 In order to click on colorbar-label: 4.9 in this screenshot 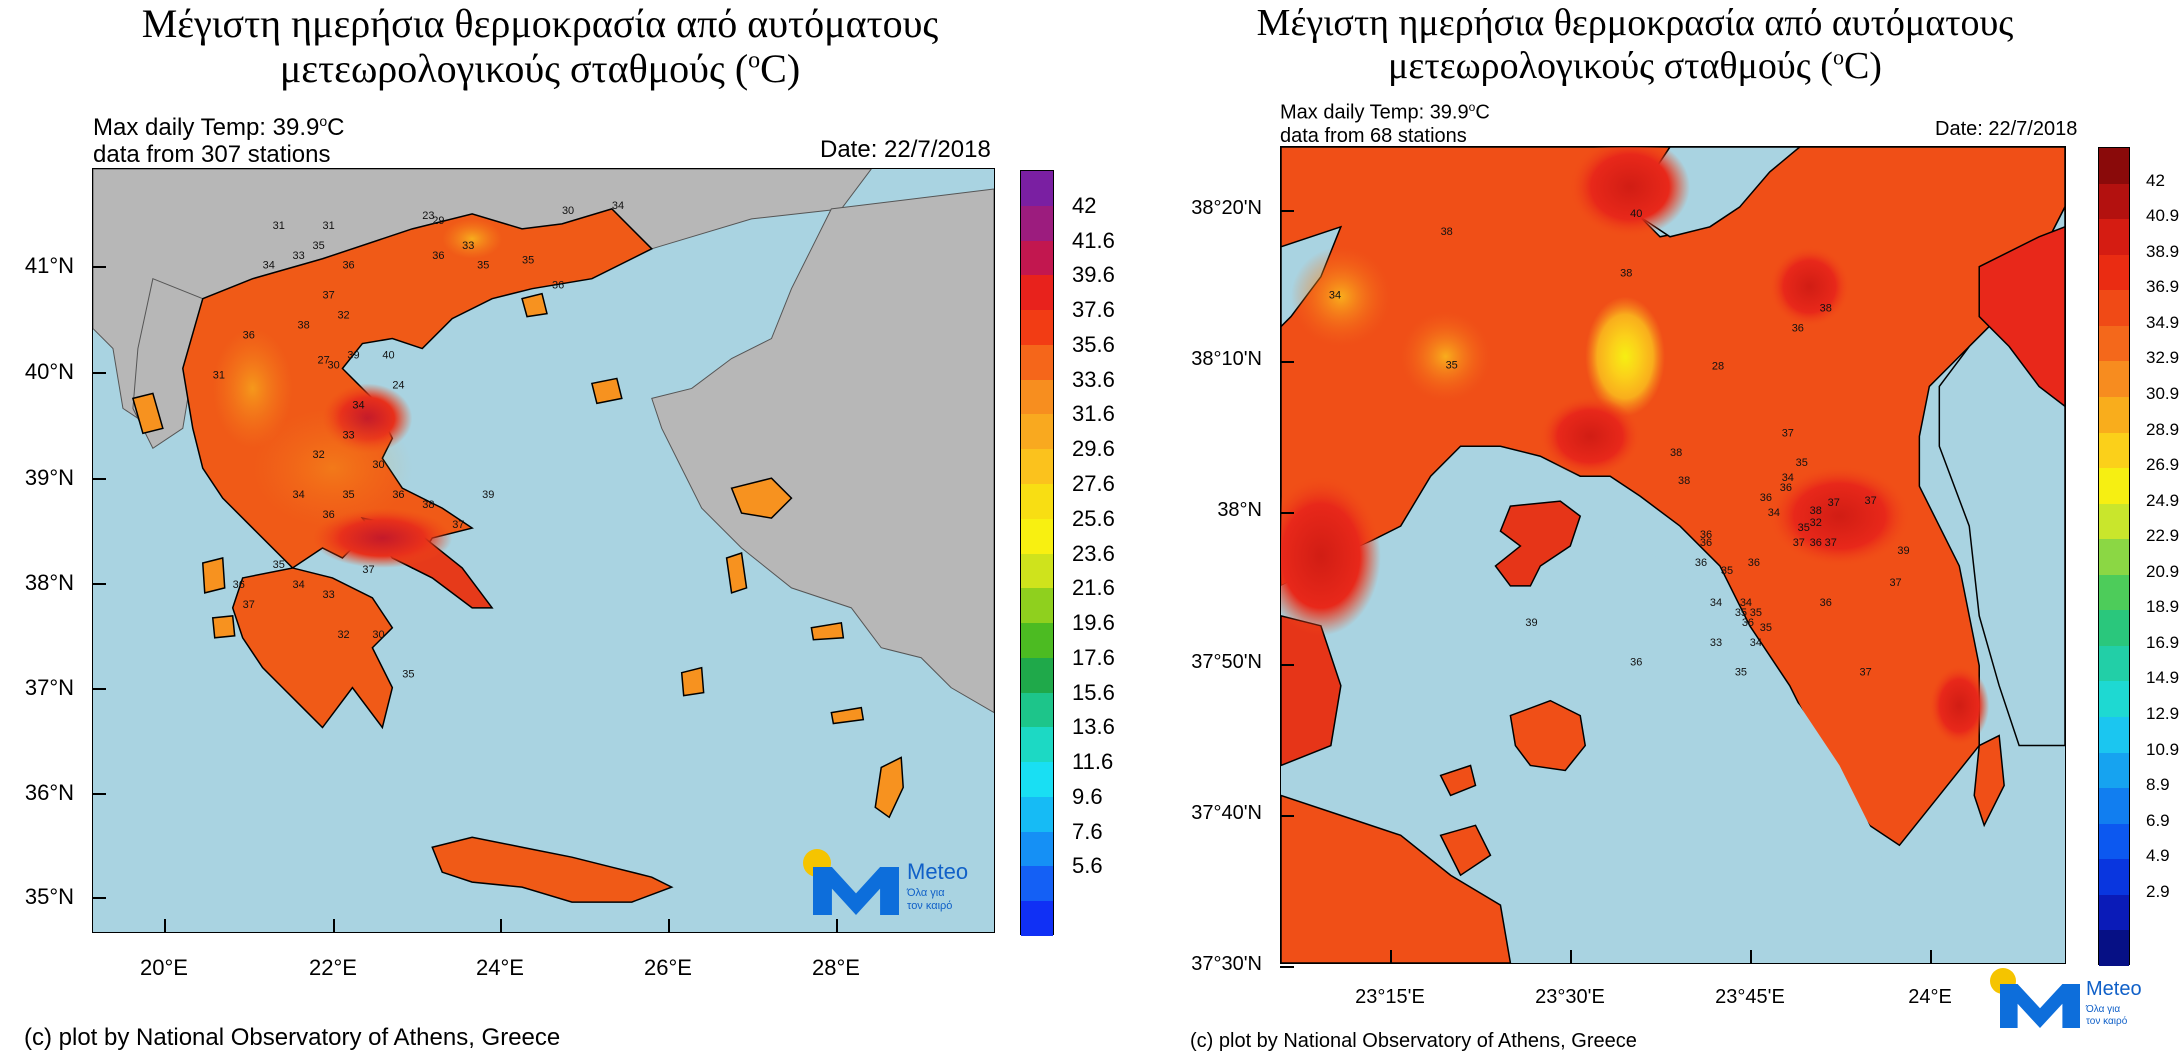, I will do `click(2158, 856)`.